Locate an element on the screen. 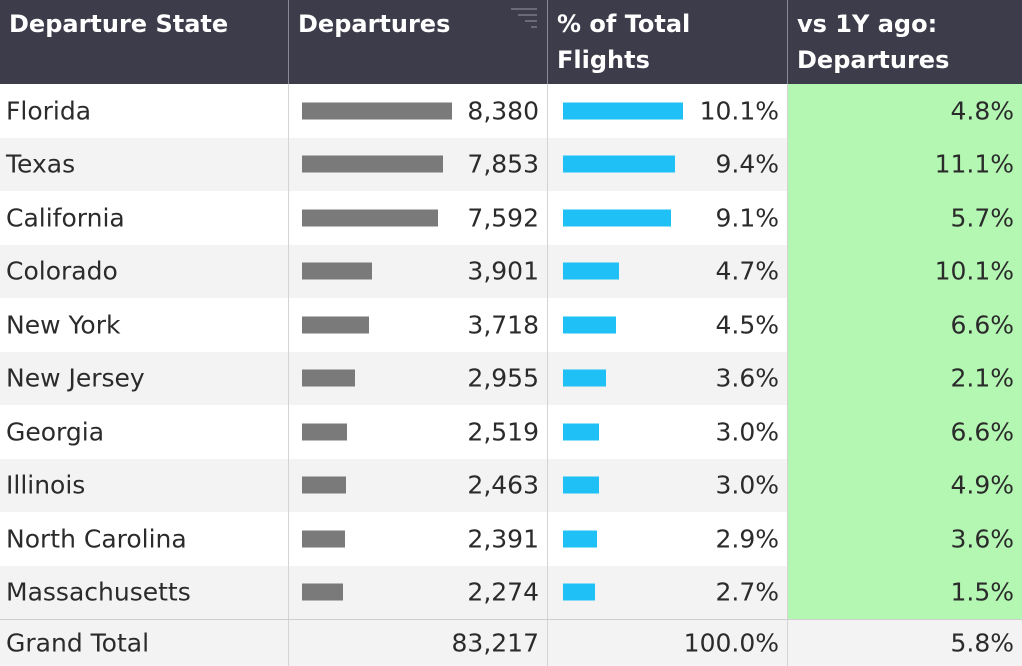 The width and height of the screenshot is (1022, 666). pct-cell: 4.7% is located at coordinates (668, 271).